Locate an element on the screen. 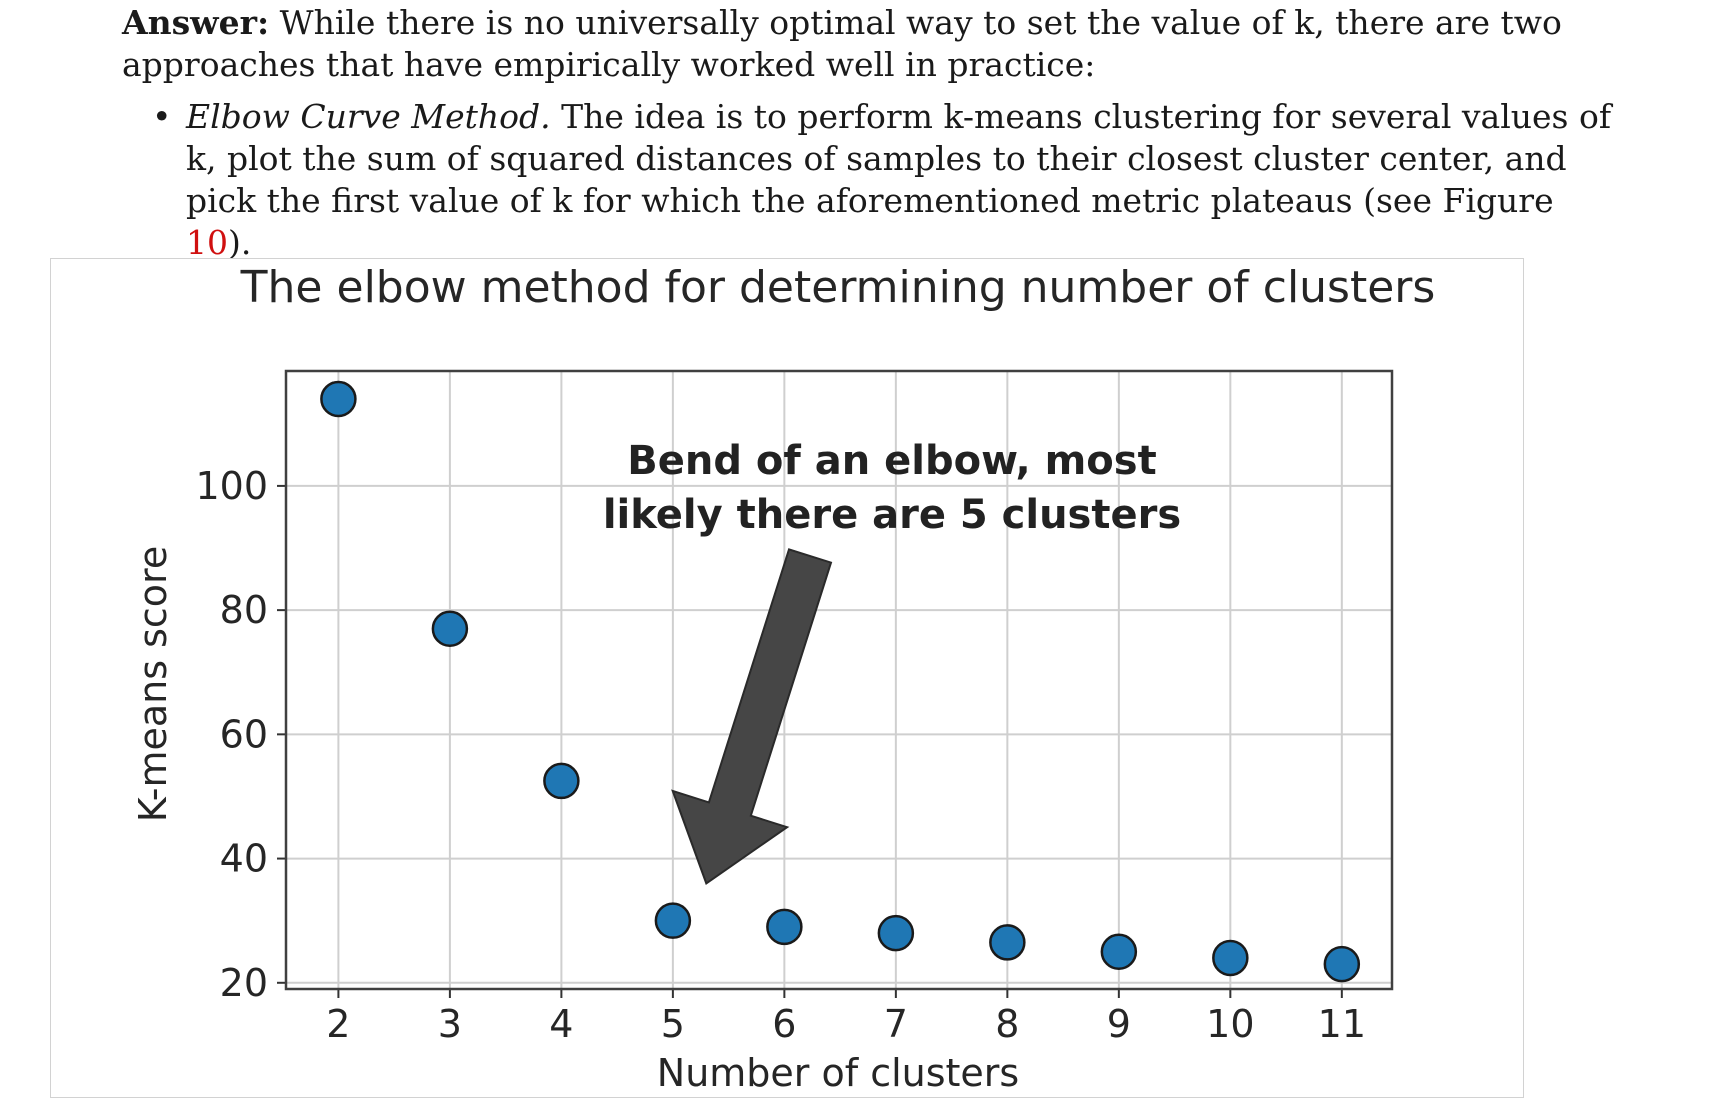 The width and height of the screenshot is (1728, 1098). x-tick-label: 8 is located at coordinates (1007, 1024).